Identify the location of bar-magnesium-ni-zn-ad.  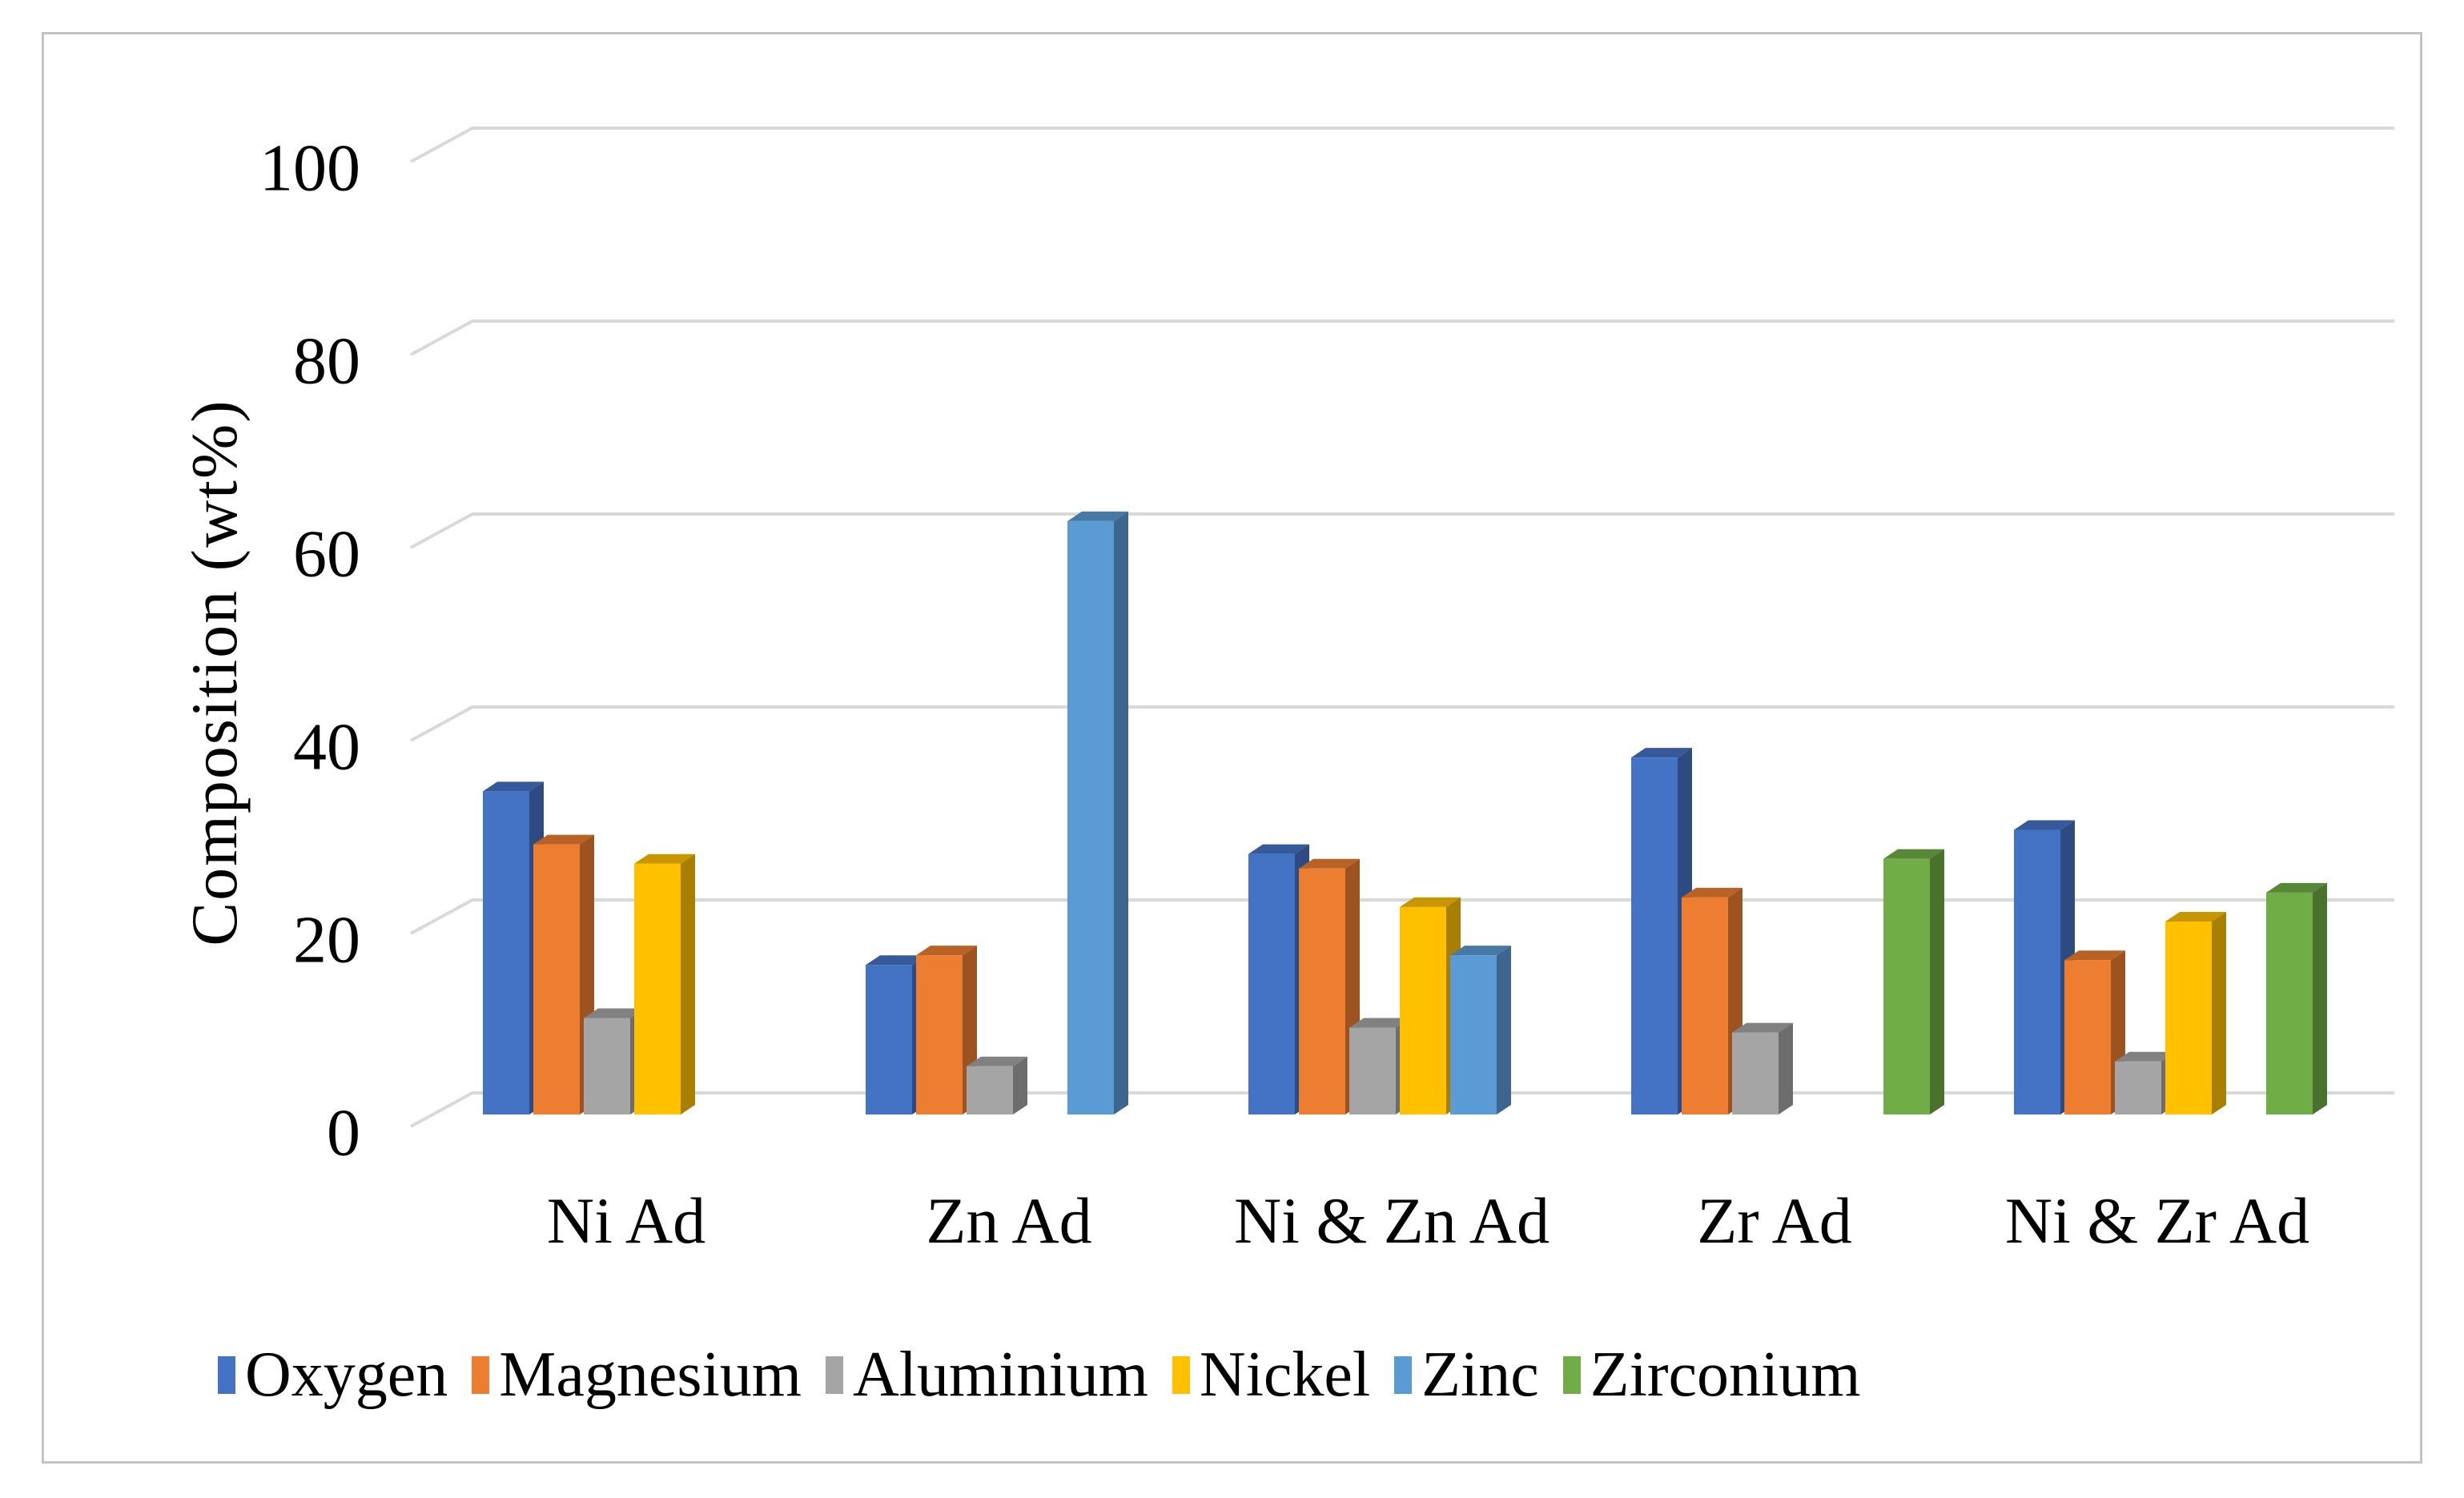
(1329, 986).